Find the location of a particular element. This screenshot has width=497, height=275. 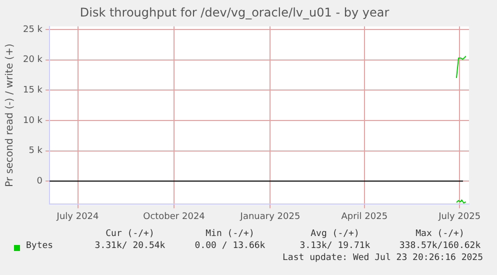

y-tick-label: 15 k is located at coordinates (33, 90).